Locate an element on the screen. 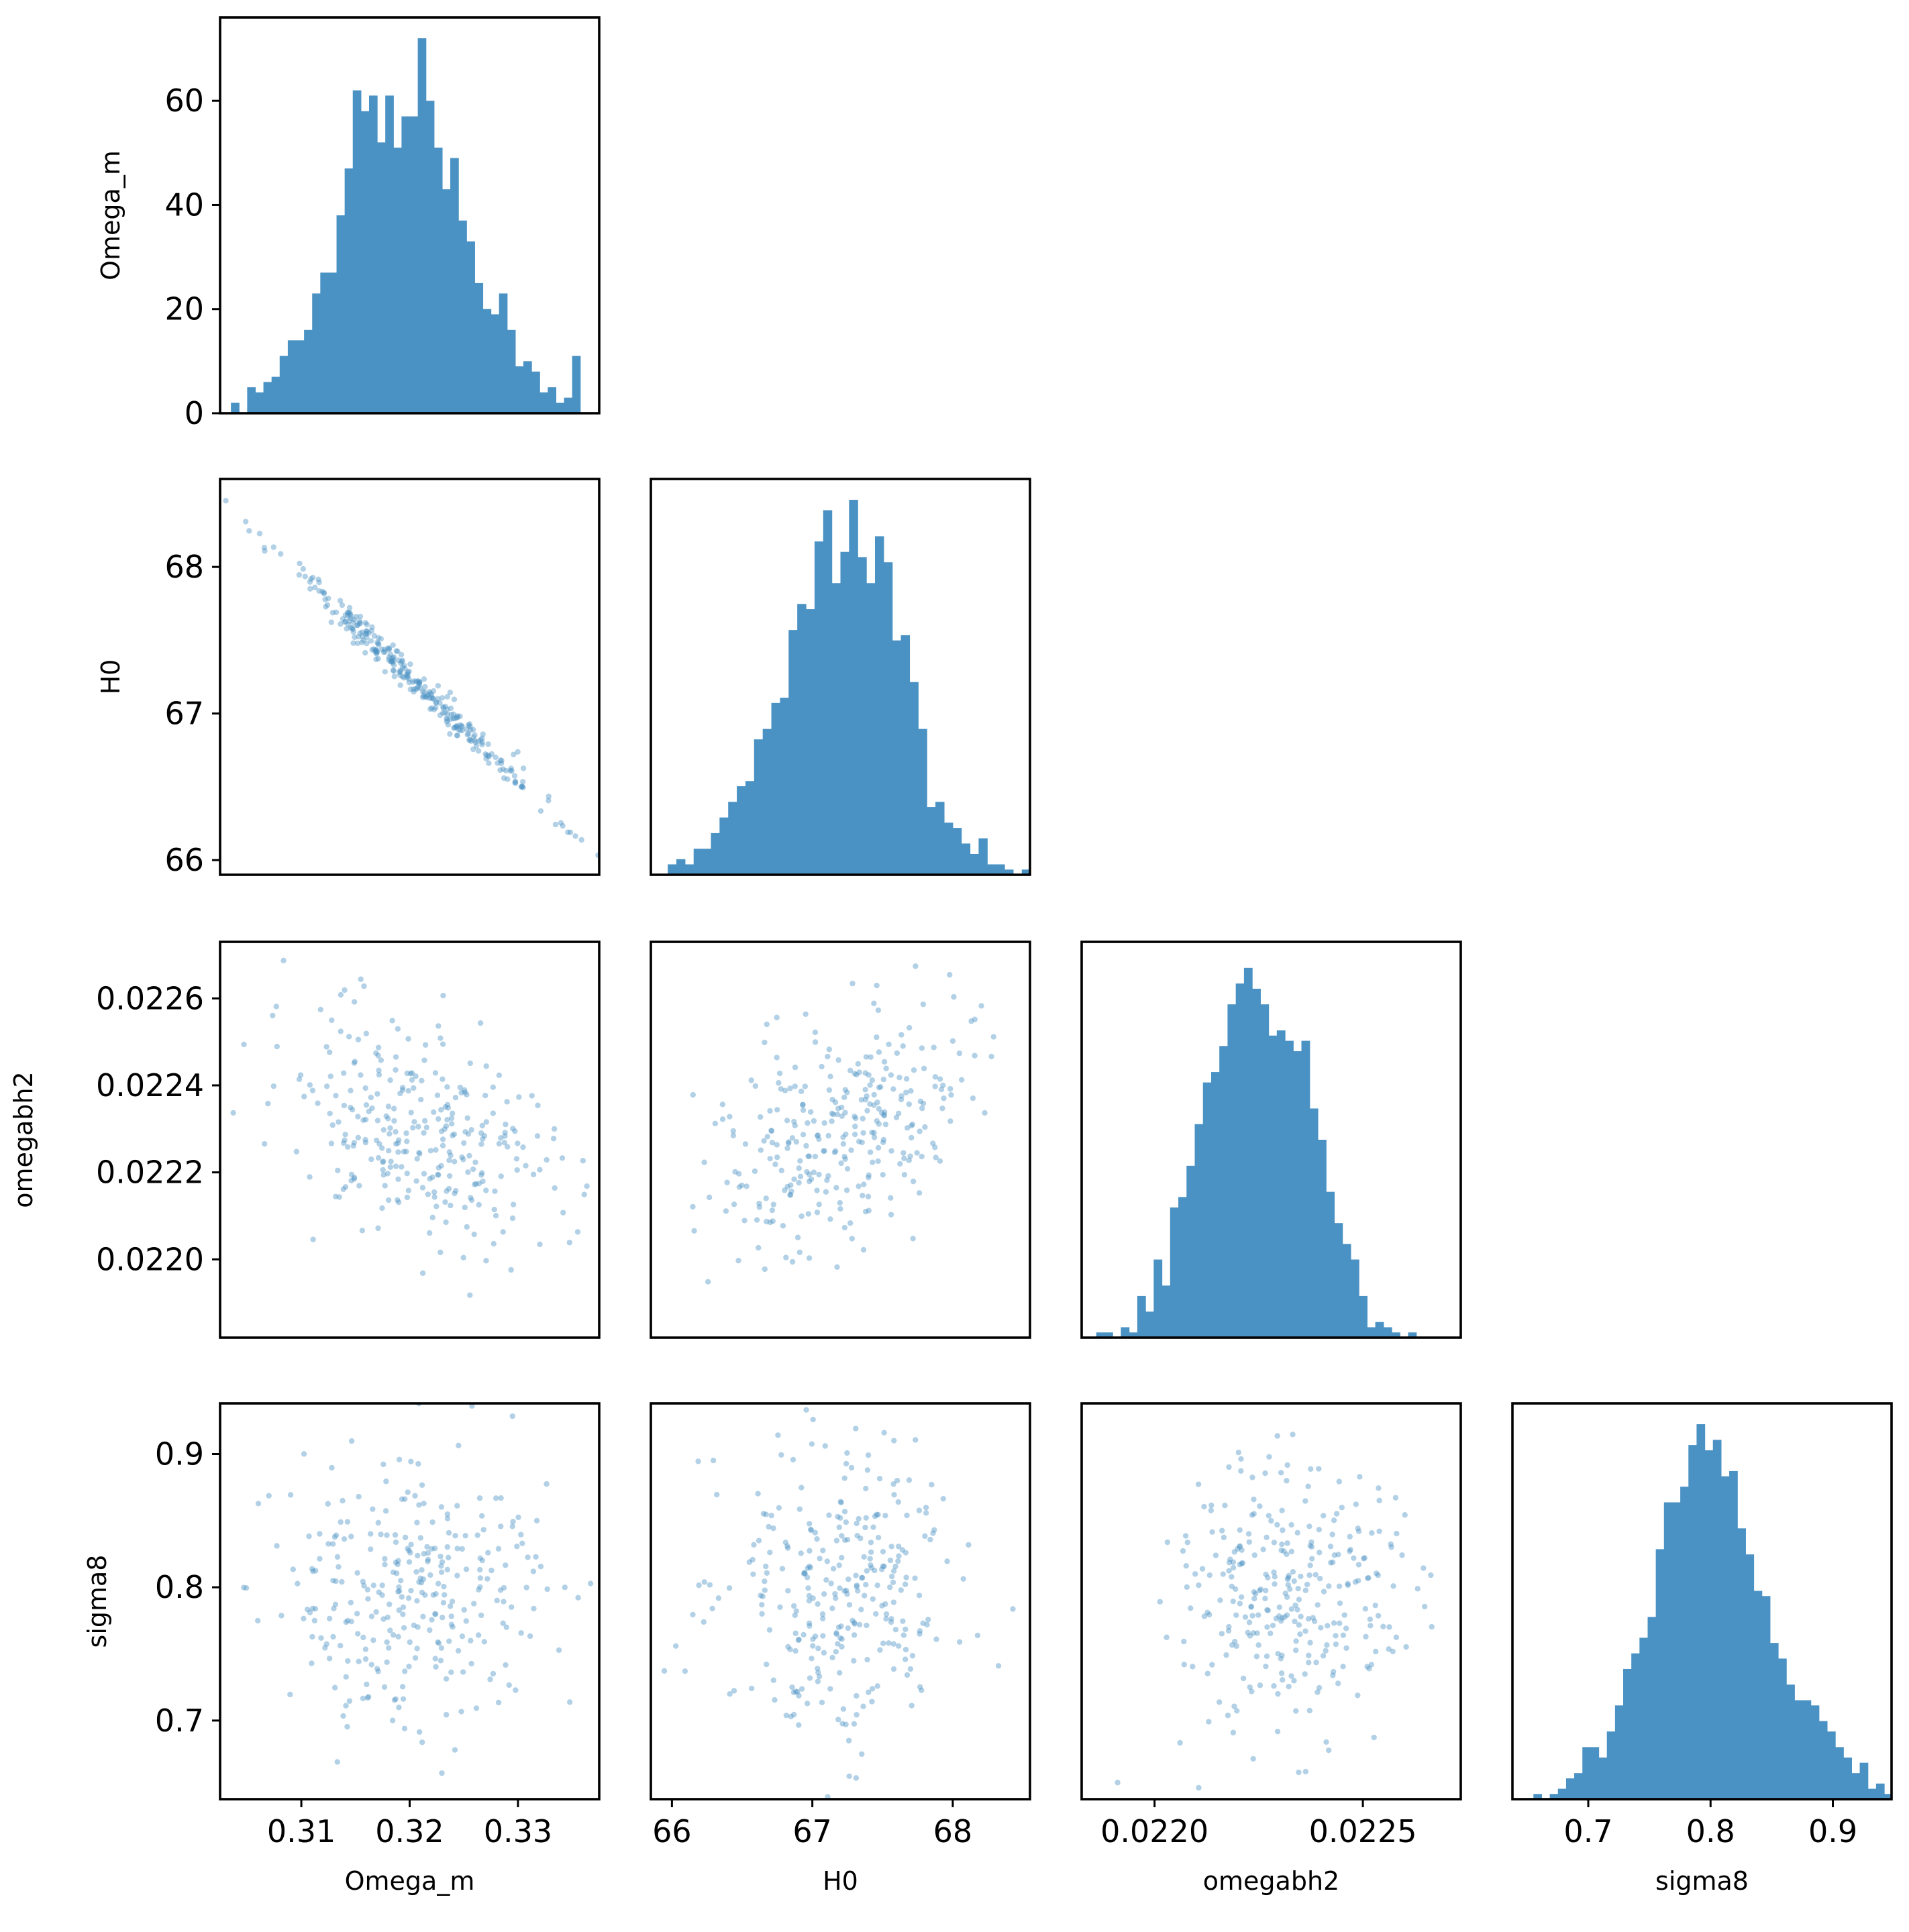 The image size is (1909, 1932). panel-frame is located at coordinates (1702, 1601).